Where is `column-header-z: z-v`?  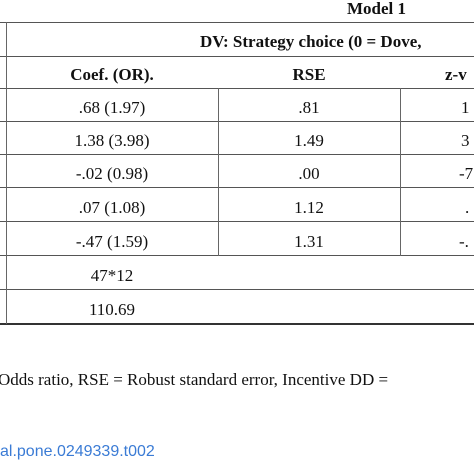
column-header-z: z-v is located at coordinates (456, 74).